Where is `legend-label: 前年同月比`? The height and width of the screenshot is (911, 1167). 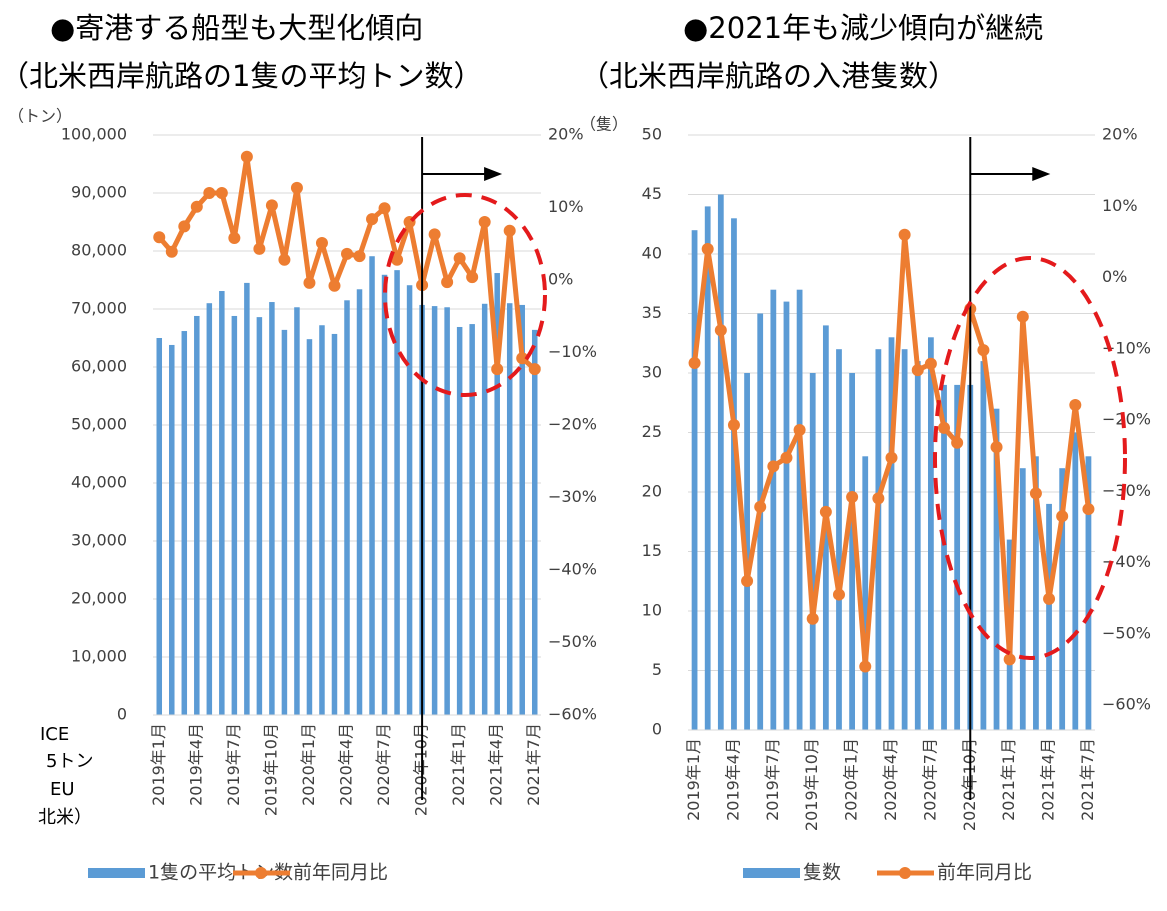
legend-label: 前年同月比 is located at coordinates (984, 873).